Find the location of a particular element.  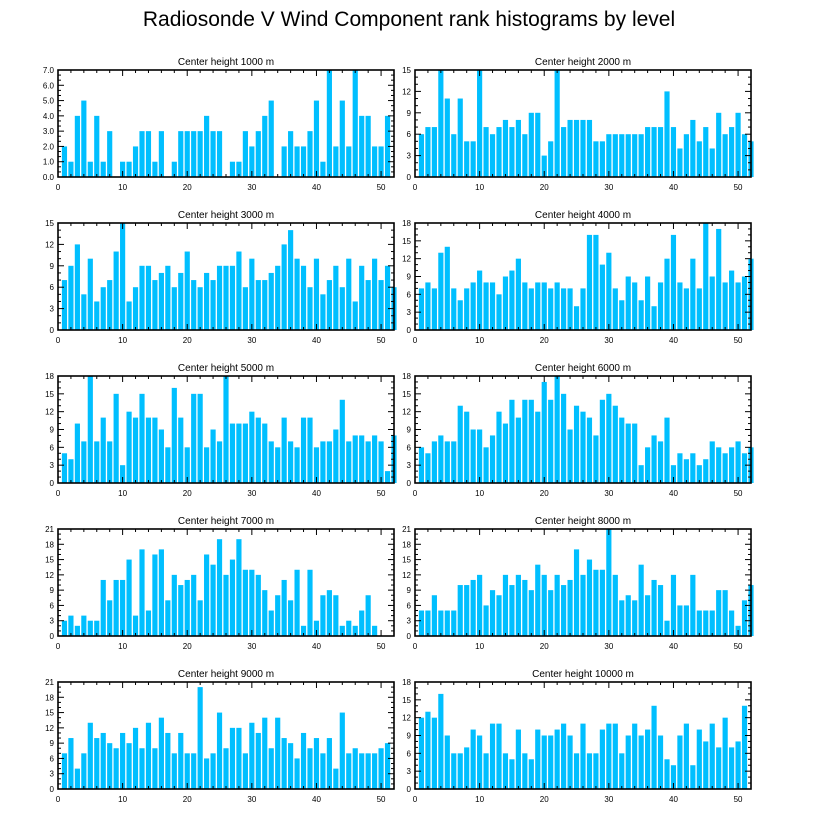

x-tick-label: 0 is located at coordinates (415, 187).